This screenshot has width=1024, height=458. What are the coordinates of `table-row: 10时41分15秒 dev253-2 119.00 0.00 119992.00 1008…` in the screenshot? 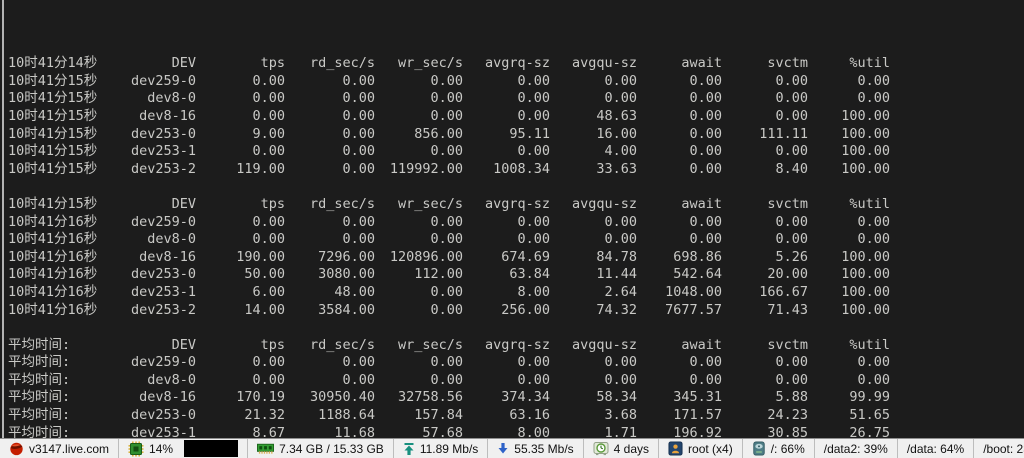 It's located at (516, 170).